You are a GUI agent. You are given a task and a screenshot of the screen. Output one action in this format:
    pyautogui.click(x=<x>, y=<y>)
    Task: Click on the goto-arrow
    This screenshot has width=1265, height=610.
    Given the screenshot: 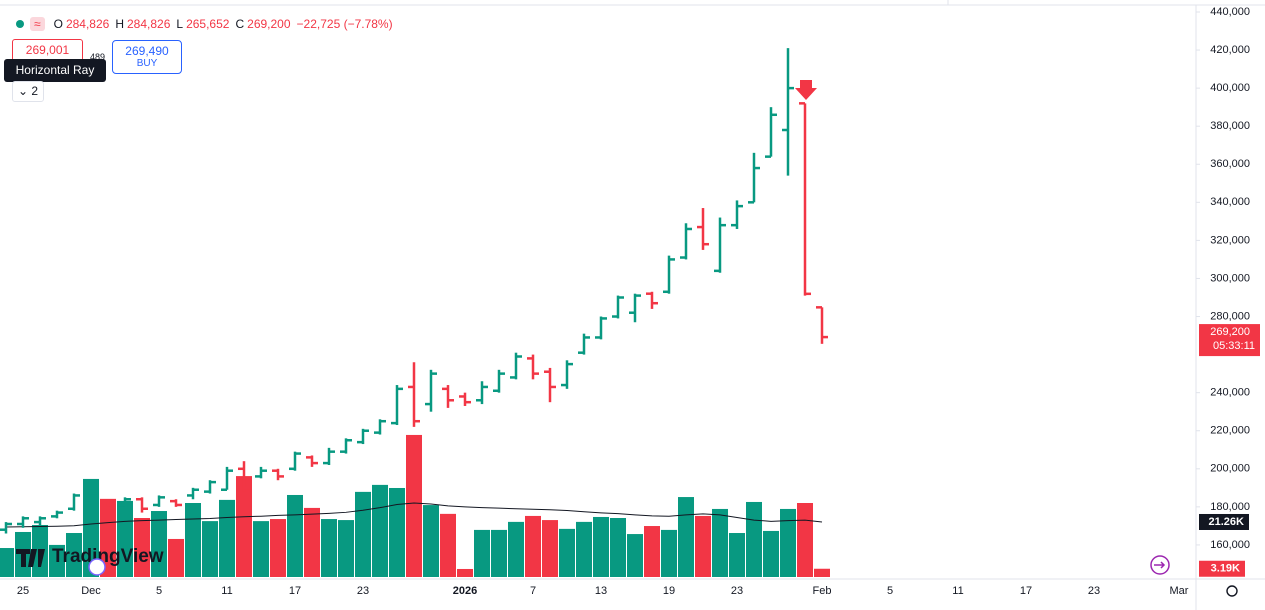 What is the action you would take?
    pyautogui.click(x=1160, y=565)
    